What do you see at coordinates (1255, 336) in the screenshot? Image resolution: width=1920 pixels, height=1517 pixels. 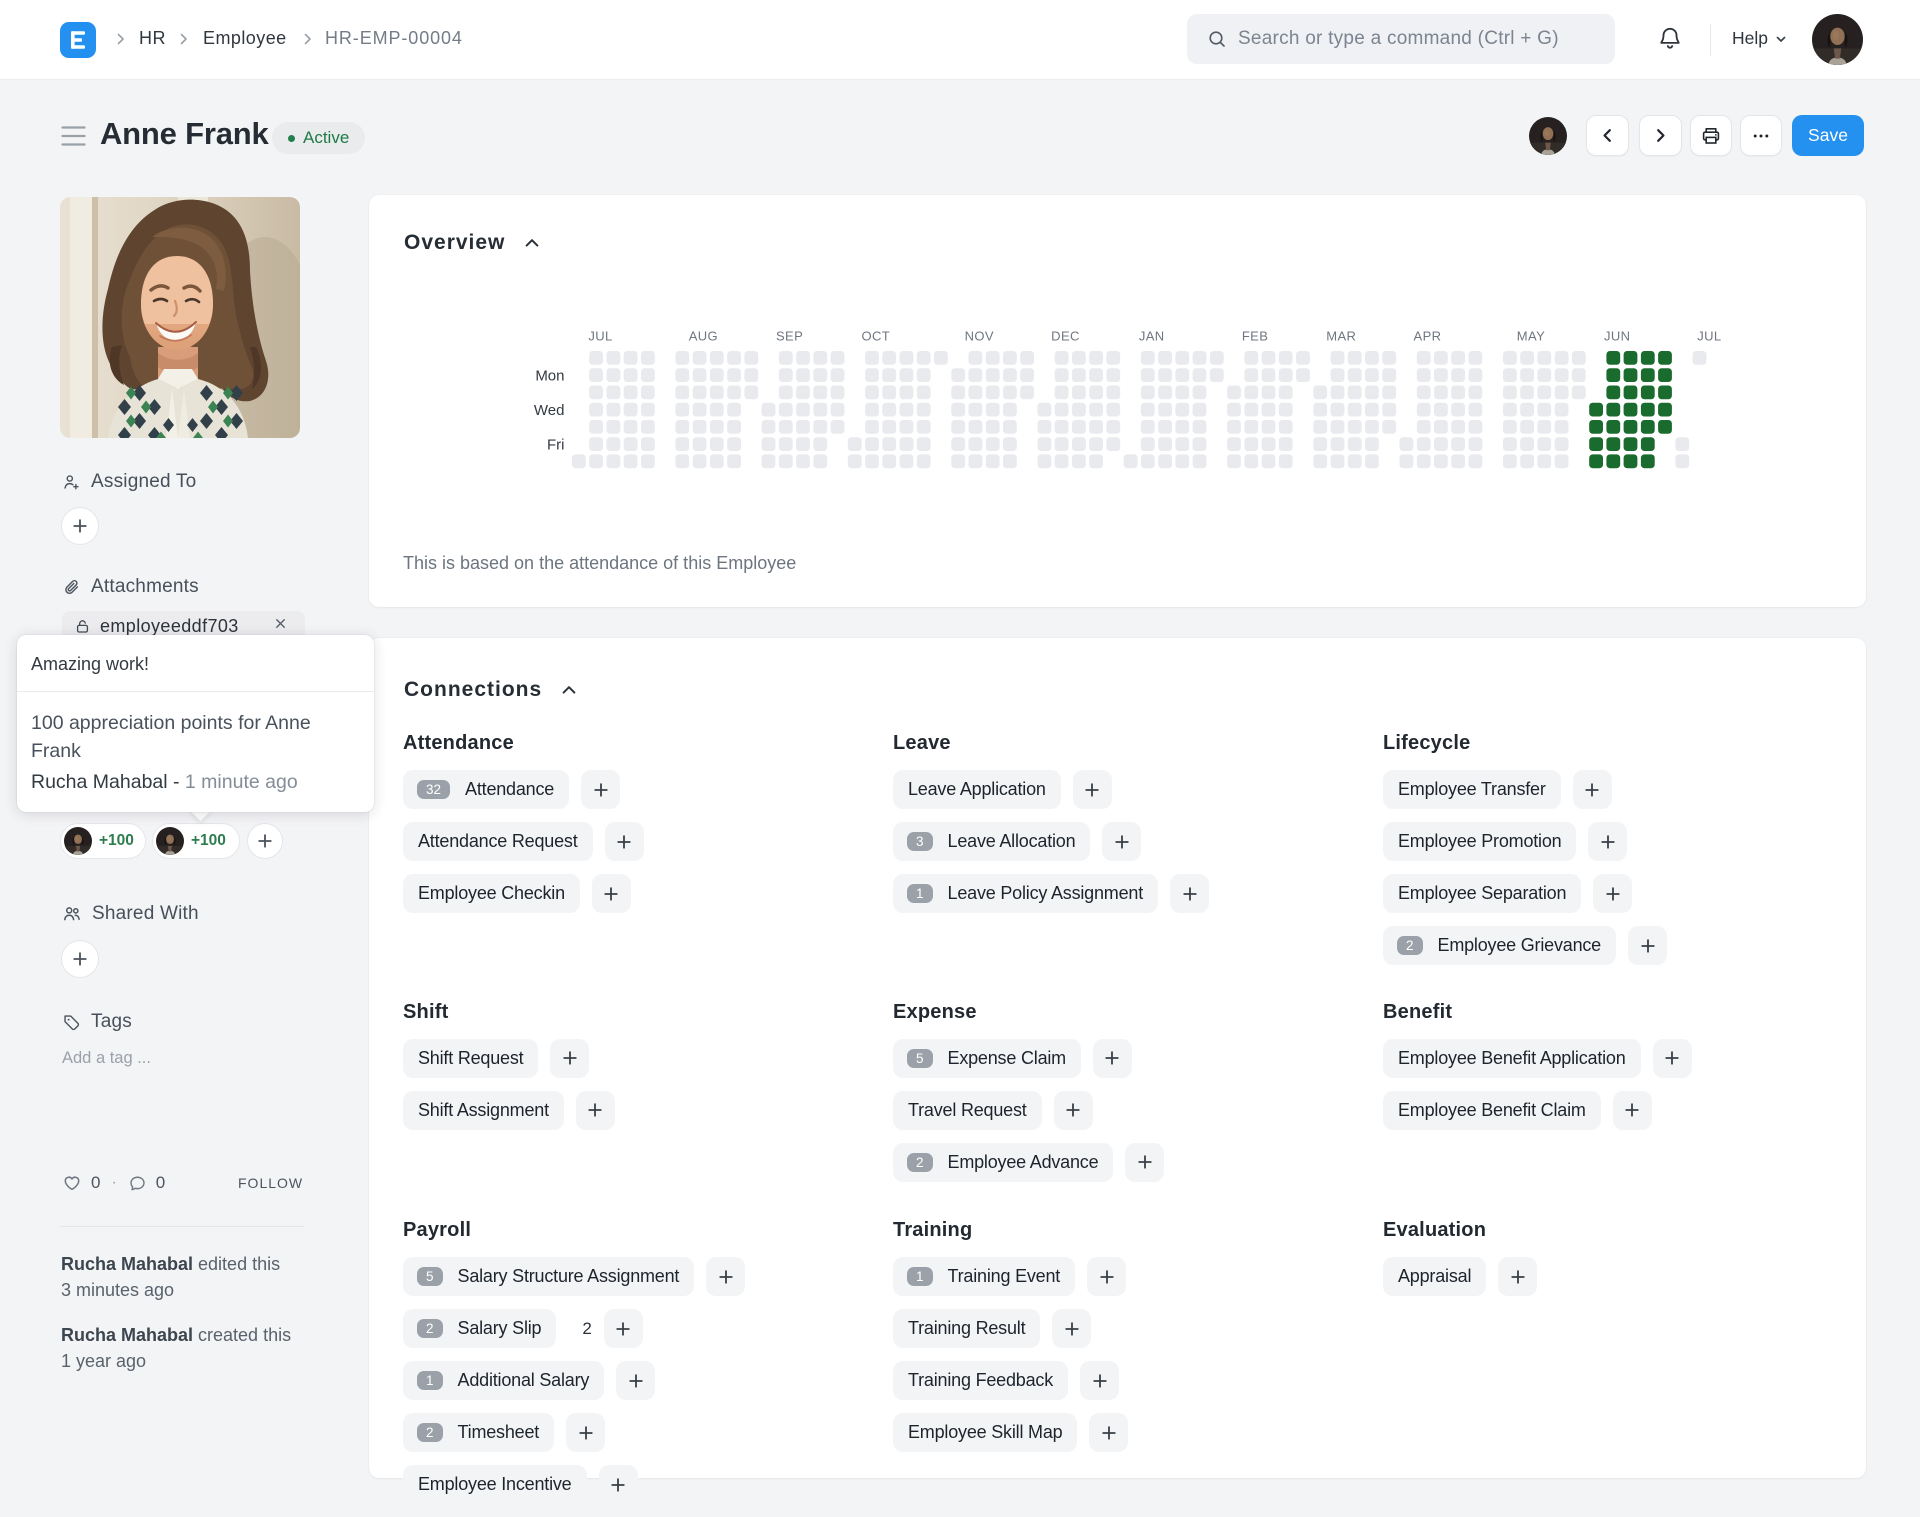 I see `svg-text: FEB` at bounding box center [1255, 336].